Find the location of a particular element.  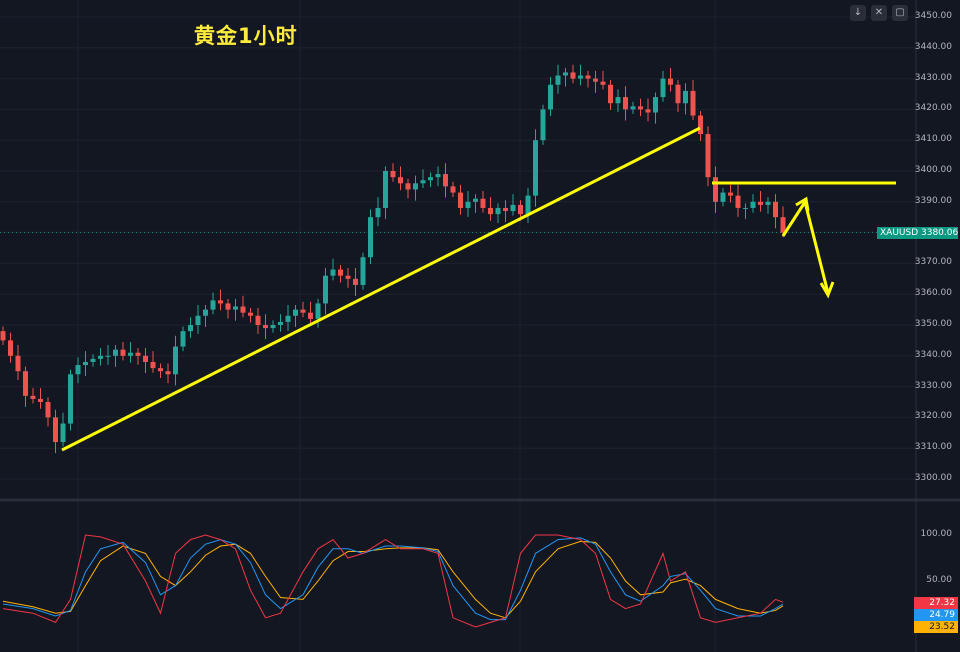

k-value-tag: 27.32 is located at coordinates (936, 603).